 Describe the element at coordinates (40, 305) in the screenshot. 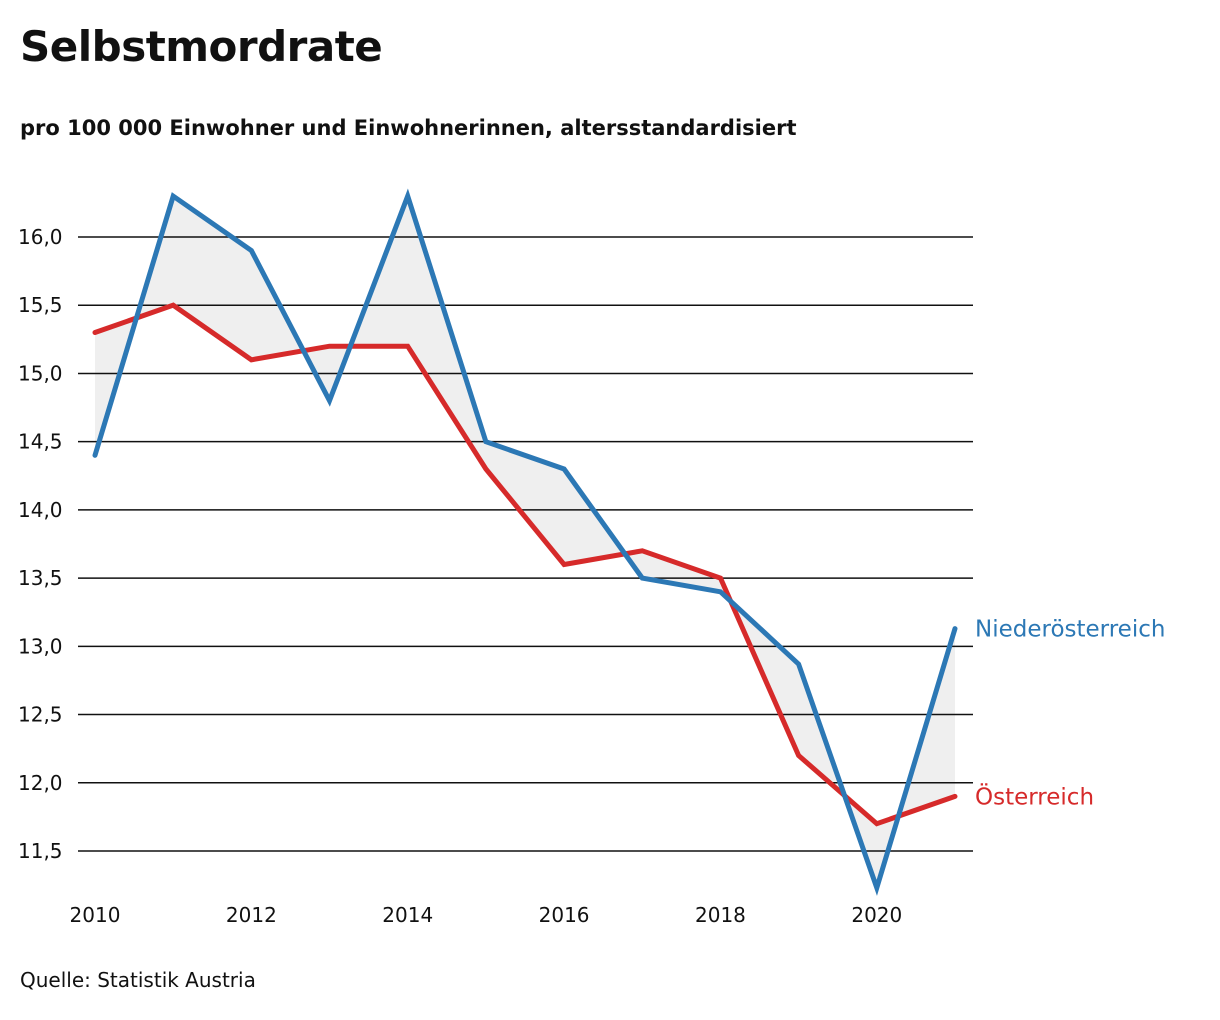

I see `y-tick-label: 15,5` at that location.